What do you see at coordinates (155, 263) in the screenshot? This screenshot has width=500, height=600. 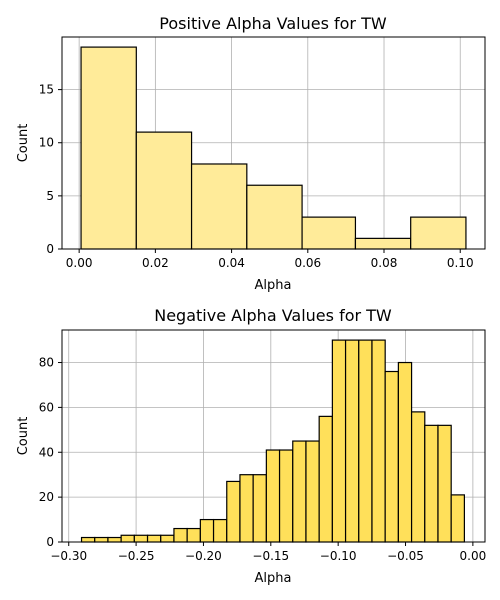 I see `x-tick-label: 0.02` at bounding box center [155, 263].